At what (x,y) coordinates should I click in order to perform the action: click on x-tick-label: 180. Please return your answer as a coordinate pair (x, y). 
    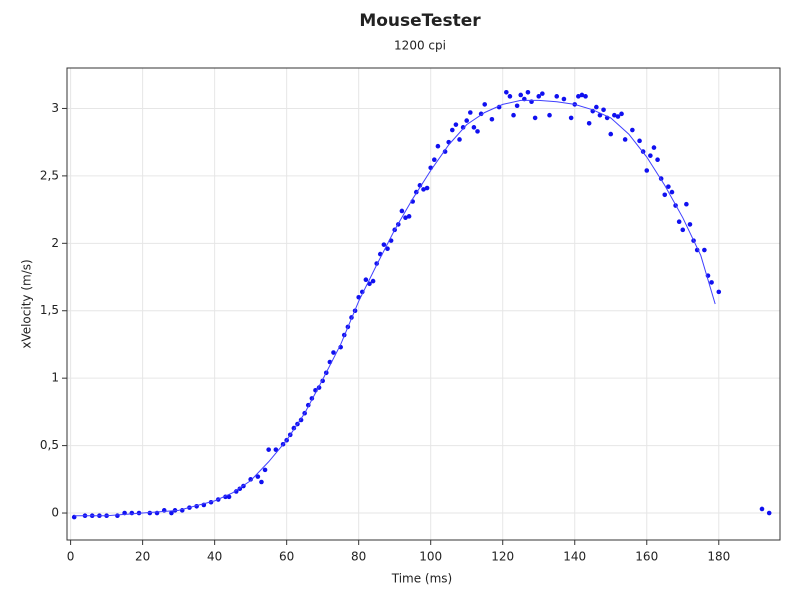
    Looking at the image, I should click on (718, 557).